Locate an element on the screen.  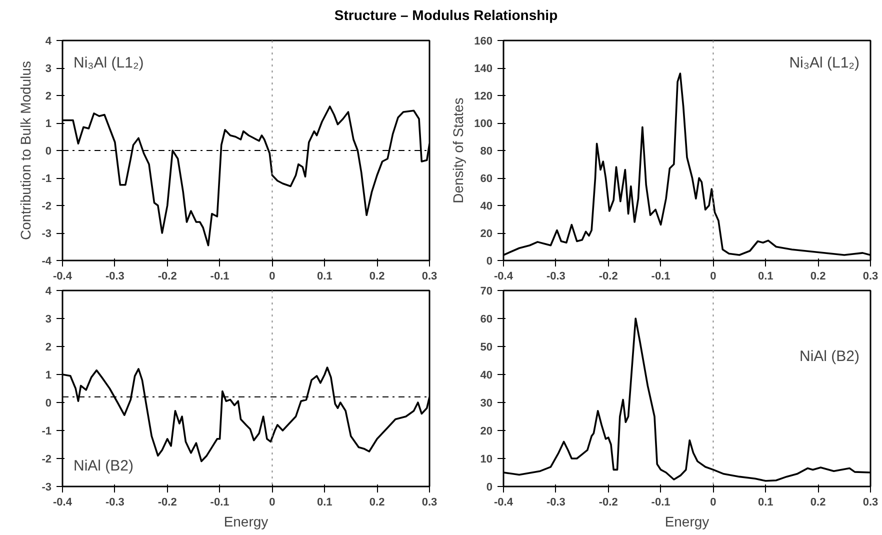
y-tick-label: 120 is located at coordinates (483, 96).